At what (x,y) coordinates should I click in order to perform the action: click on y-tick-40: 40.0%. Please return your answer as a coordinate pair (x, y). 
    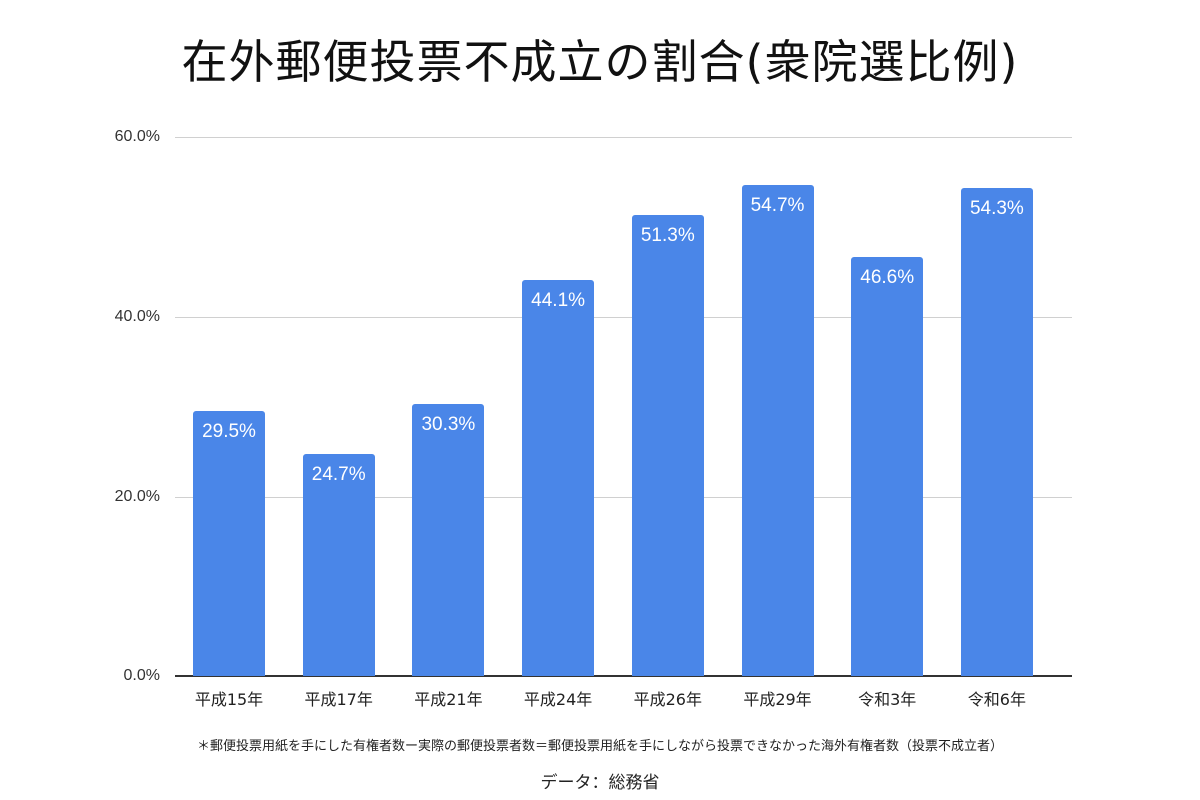
    Looking at the image, I should click on (137, 316).